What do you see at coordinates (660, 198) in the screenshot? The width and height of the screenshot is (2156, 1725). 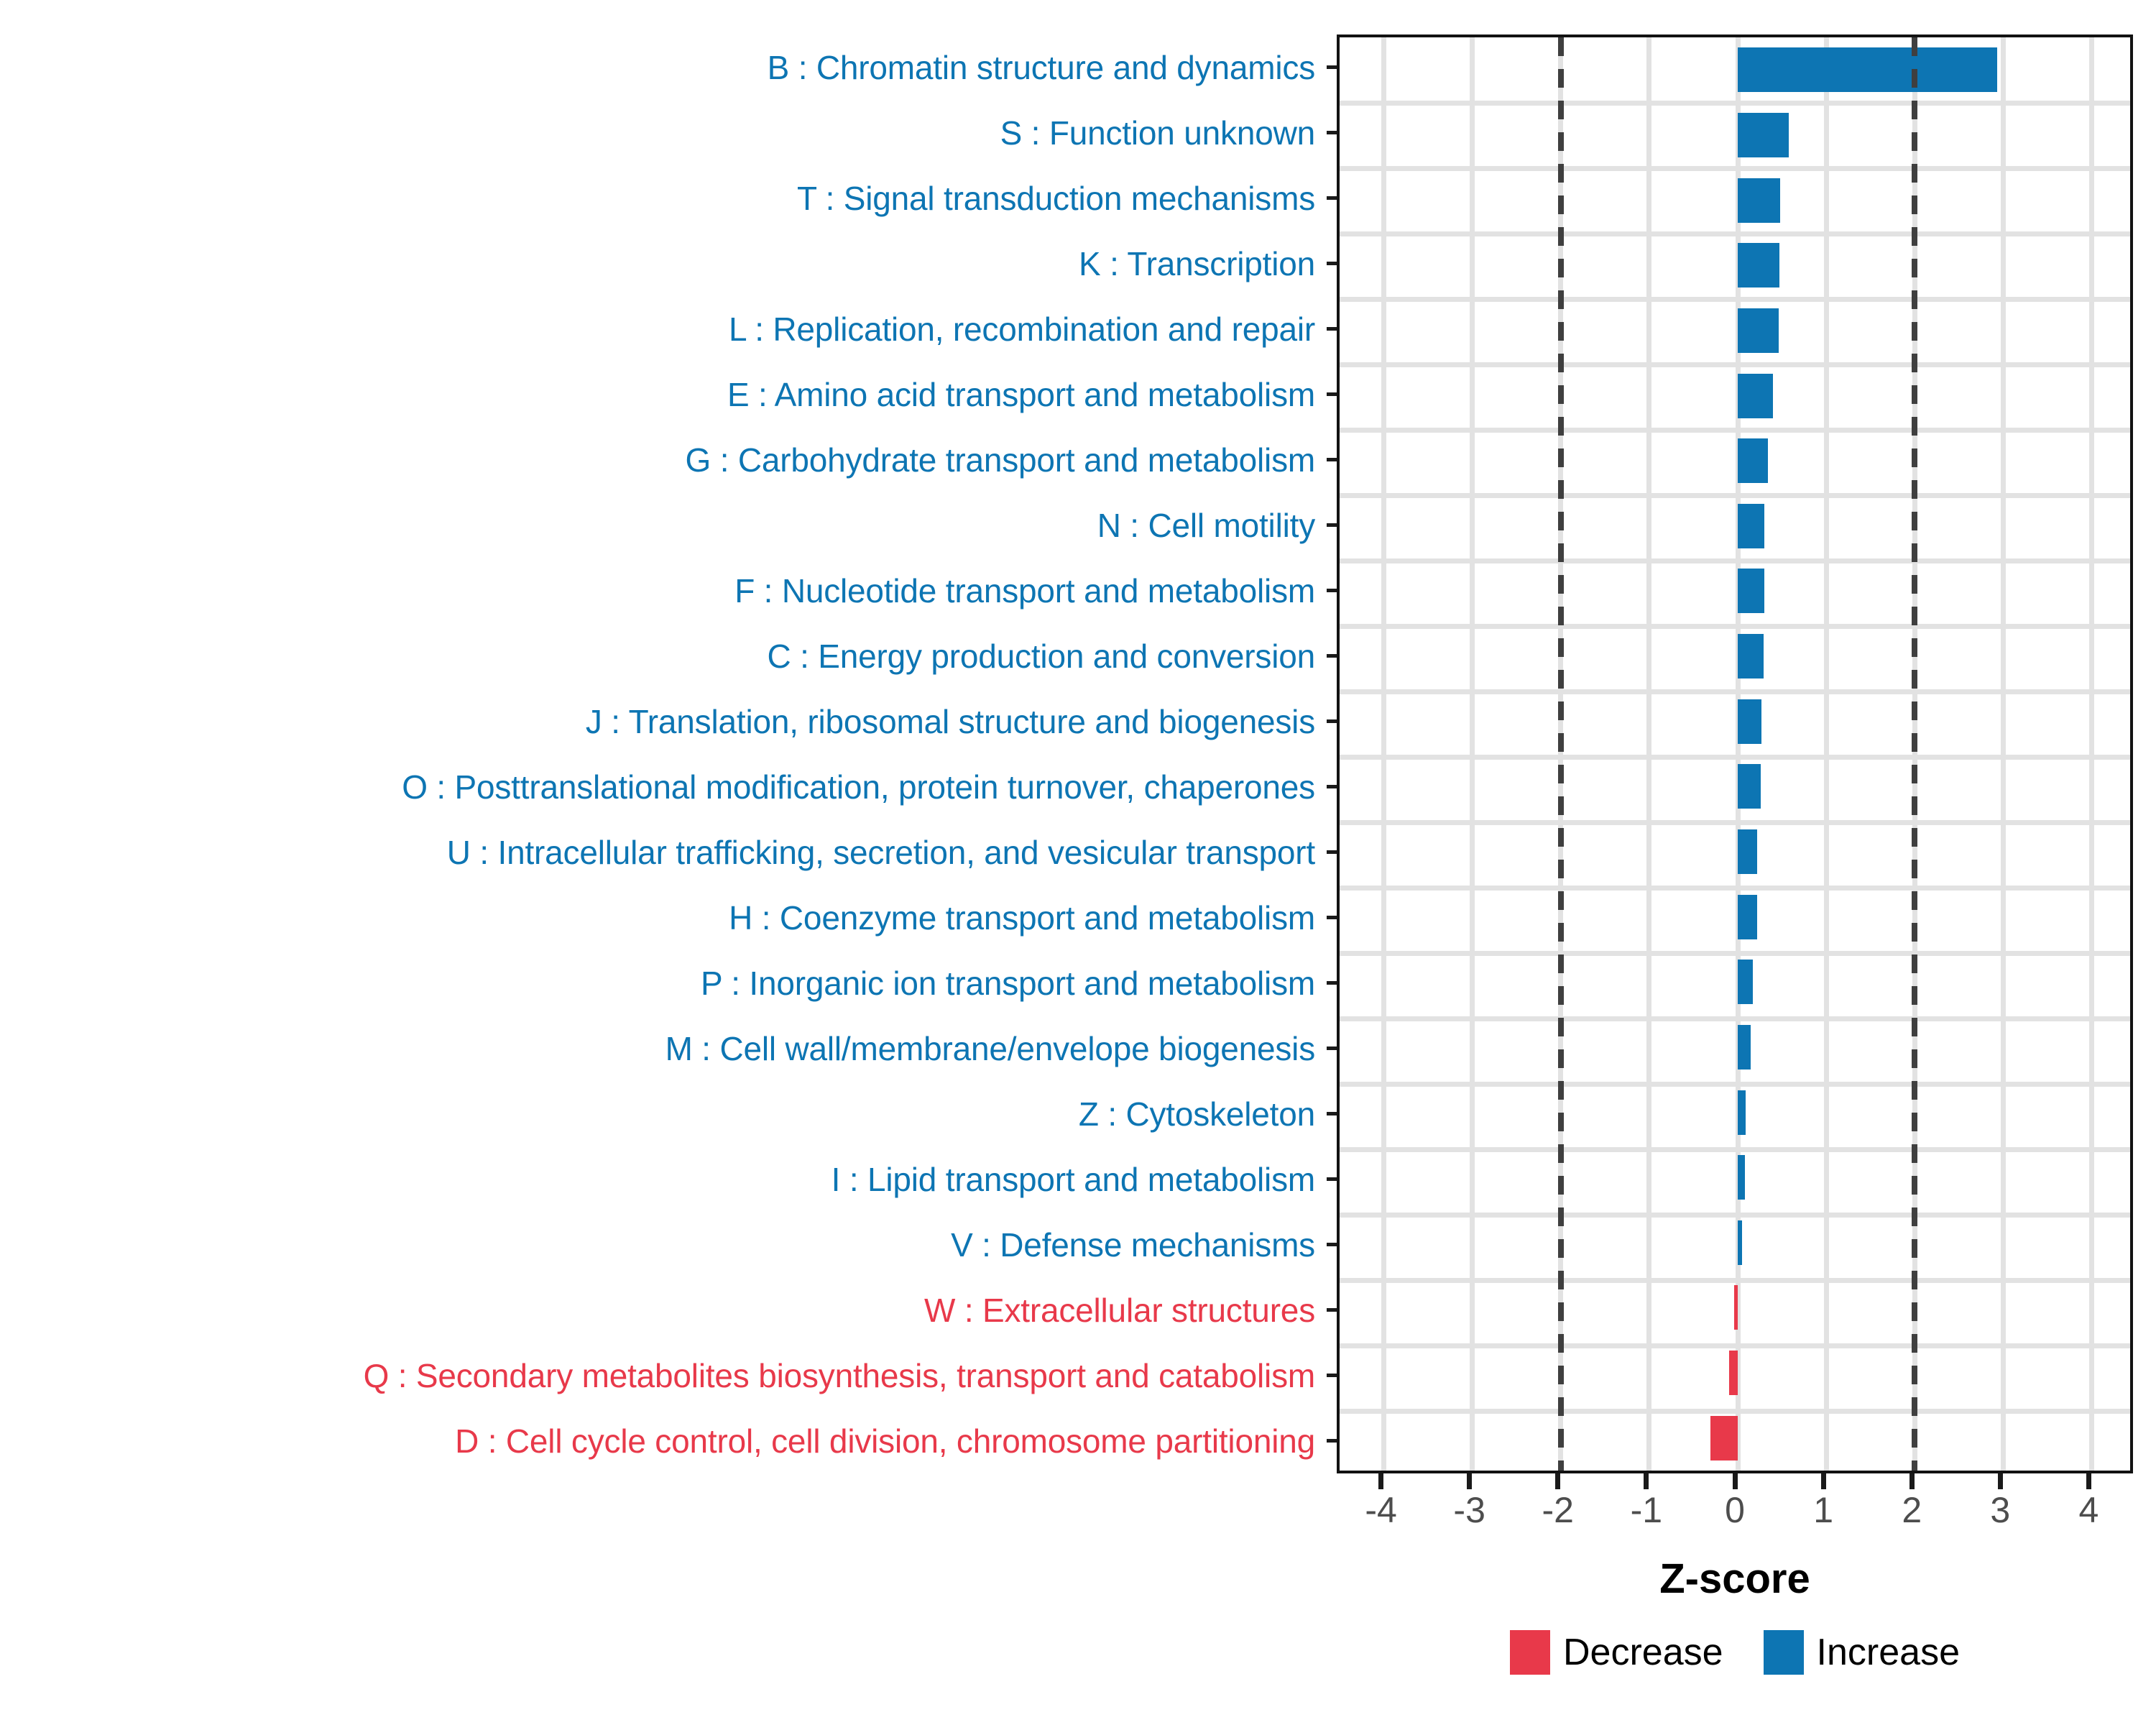 I see `category-label-row: T : Signal transduction mechanisms` at bounding box center [660, 198].